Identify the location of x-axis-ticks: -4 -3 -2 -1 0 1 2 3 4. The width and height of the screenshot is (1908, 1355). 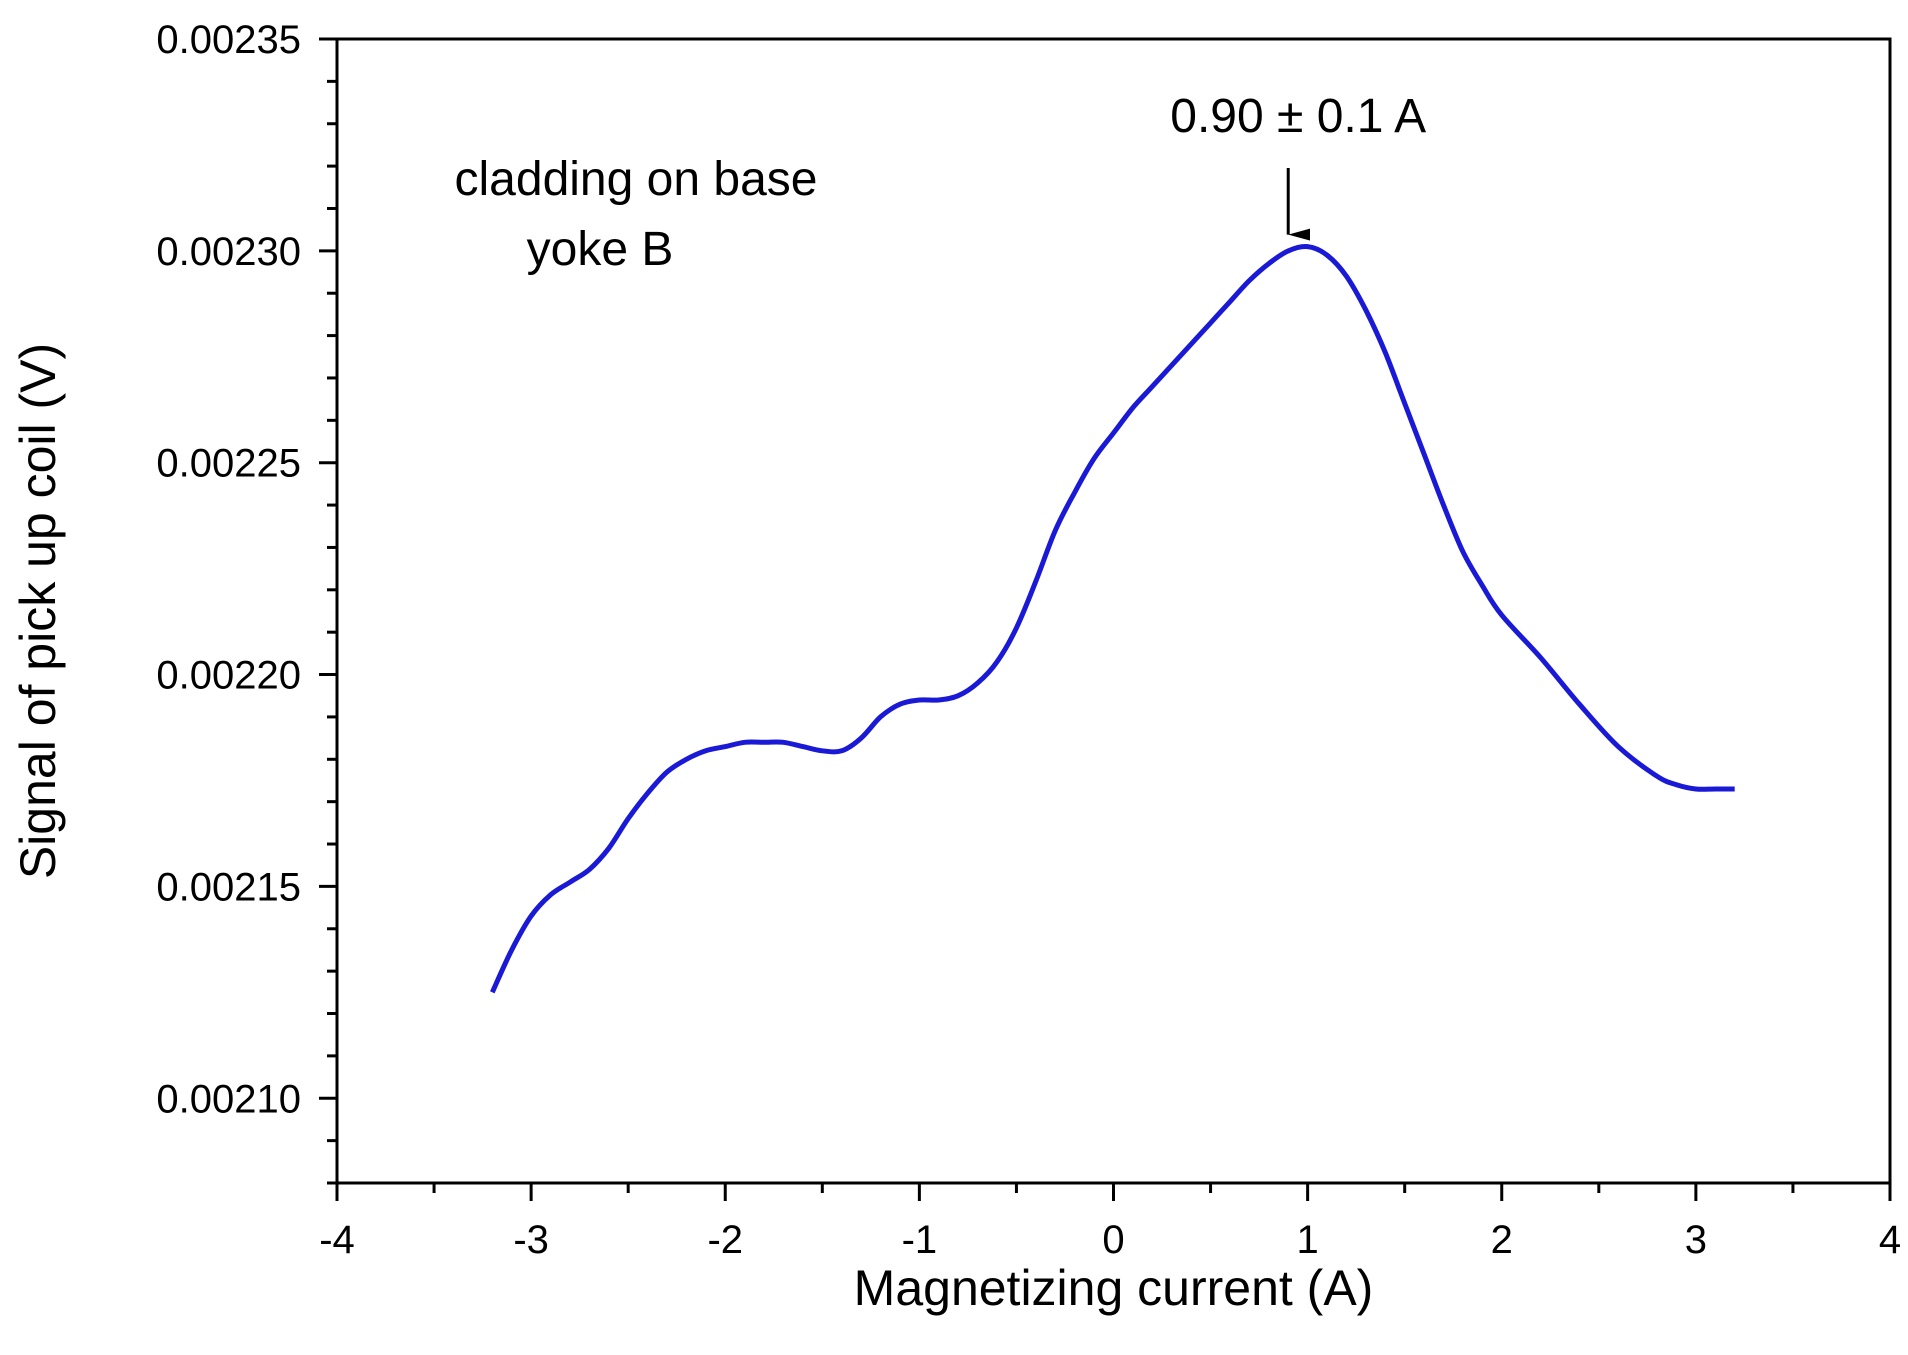
(1110, 1222).